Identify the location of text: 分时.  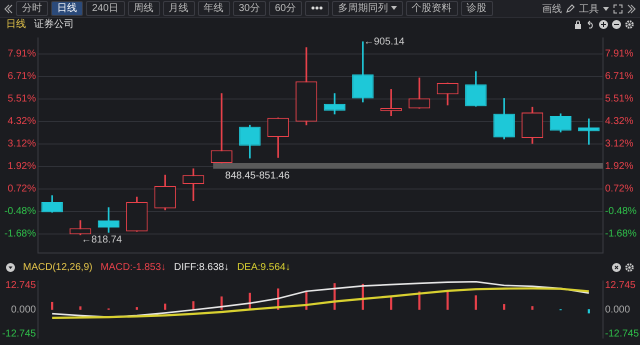
(32, 8).